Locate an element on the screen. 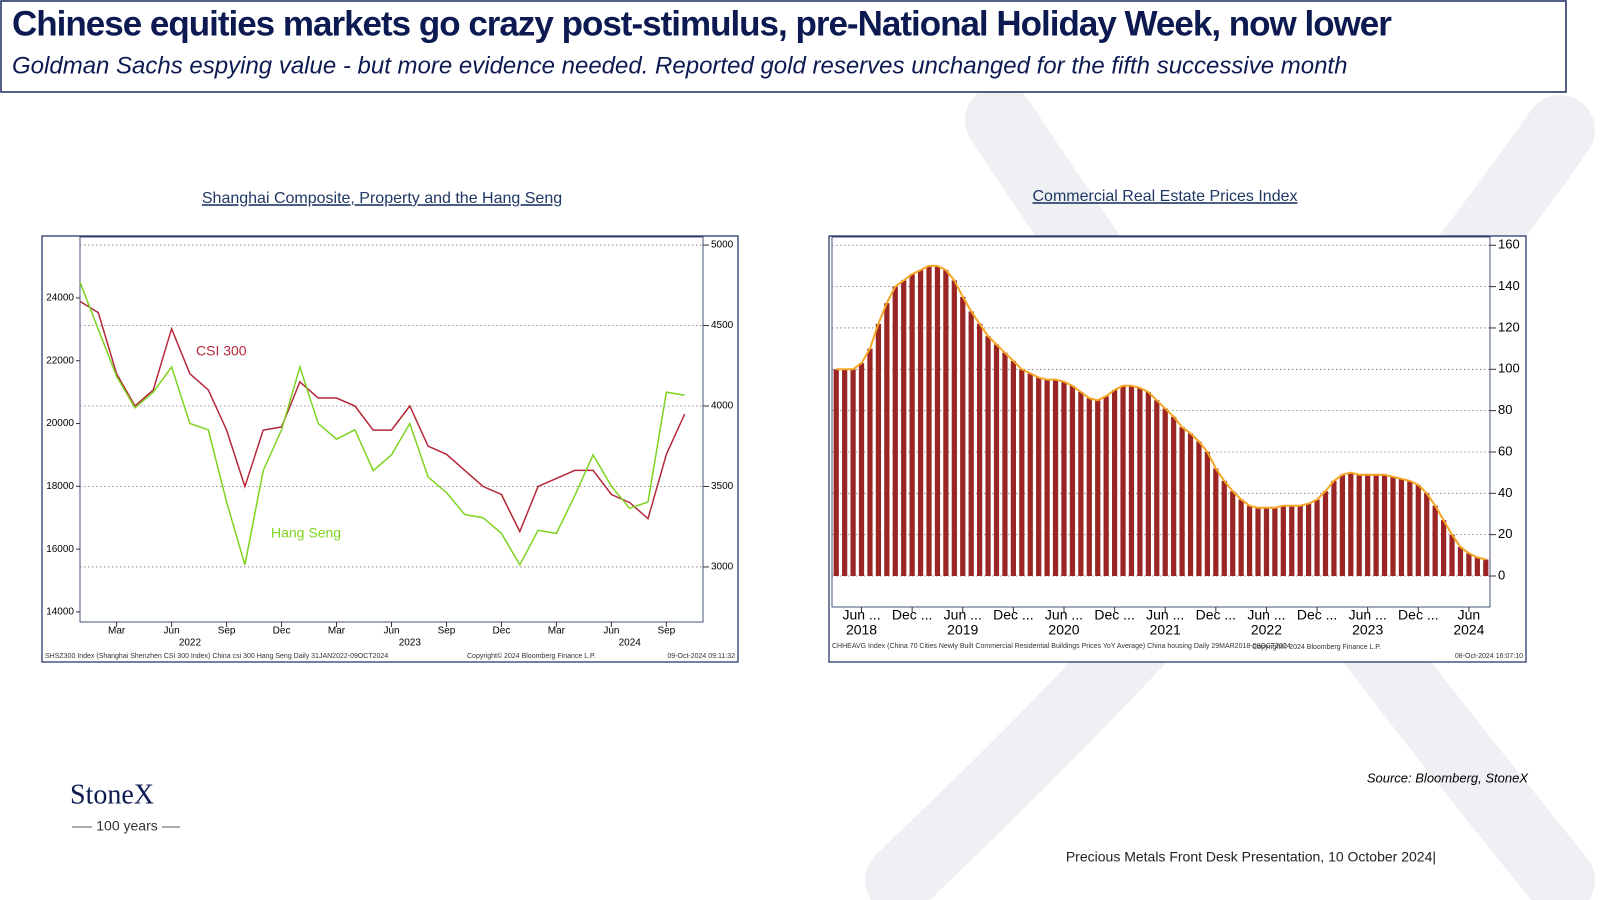 The image size is (1600, 900). y-tick-label: 100 is located at coordinates (1509, 368).